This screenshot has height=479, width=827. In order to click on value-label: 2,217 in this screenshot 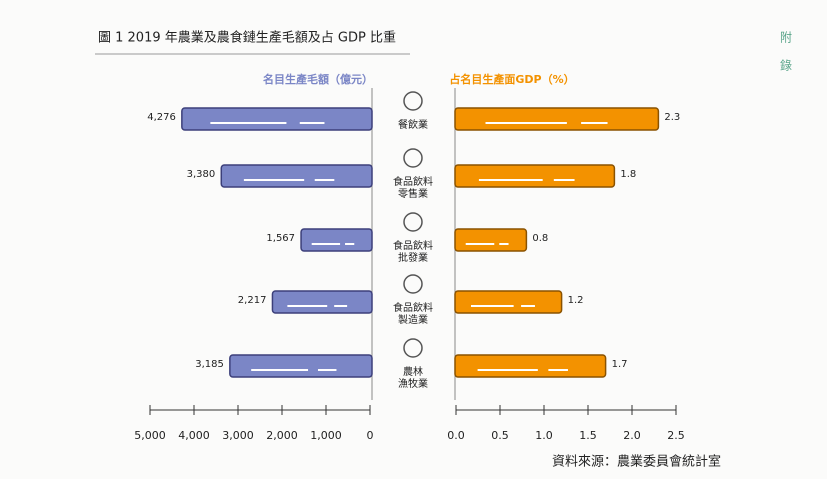, I will do `click(252, 300)`.